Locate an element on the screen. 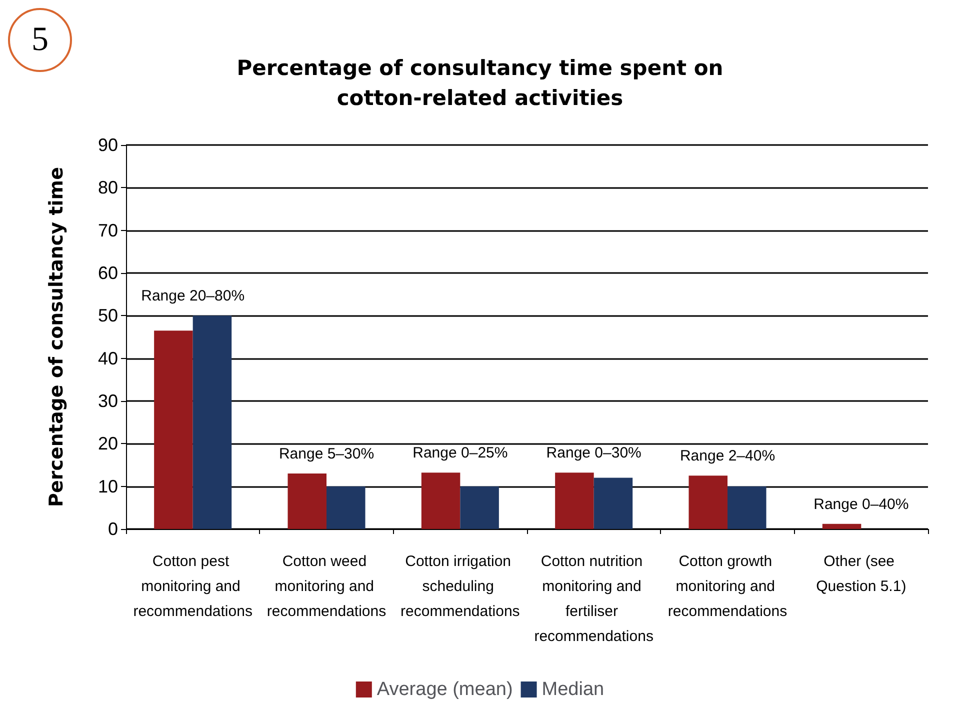  x-tick-label: Other (see Question 5.1) is located at coordinates (861, 574).